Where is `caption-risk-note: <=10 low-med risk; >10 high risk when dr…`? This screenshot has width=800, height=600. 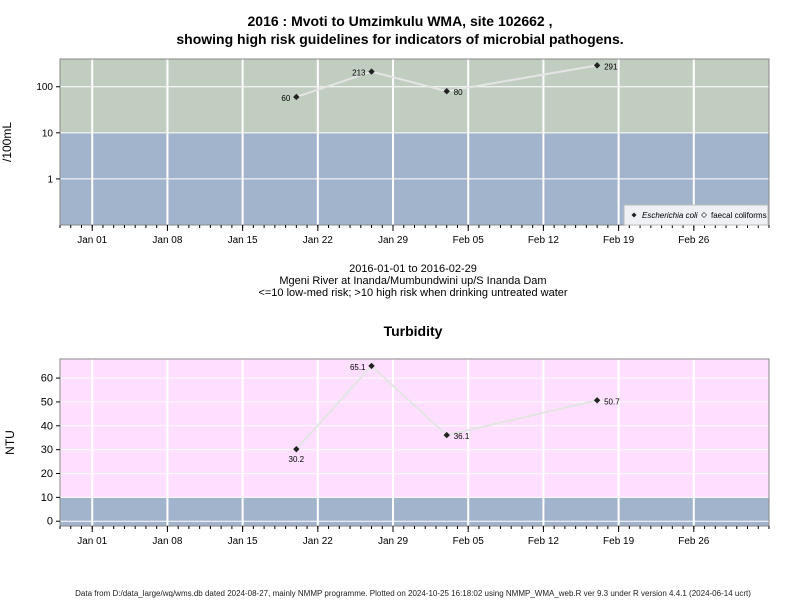 caption-risk-note: <=10 low-med risk; >10 high risk when dr… is located at coordinates (413, 293).